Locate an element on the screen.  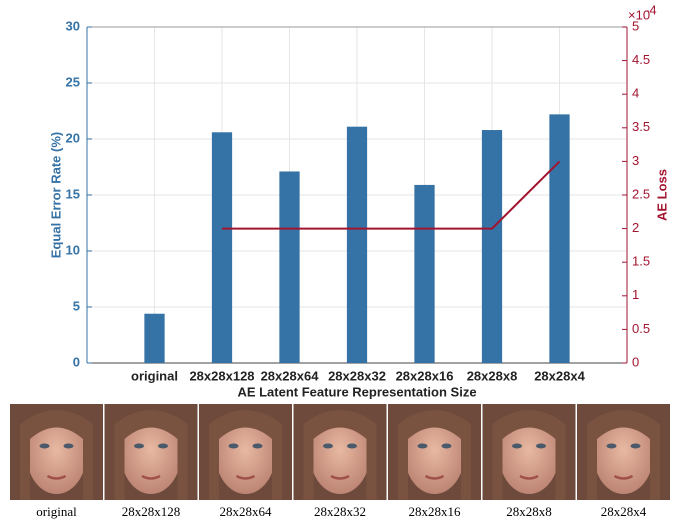
y-tick-label: 20 is located at coordinates (73, 137).